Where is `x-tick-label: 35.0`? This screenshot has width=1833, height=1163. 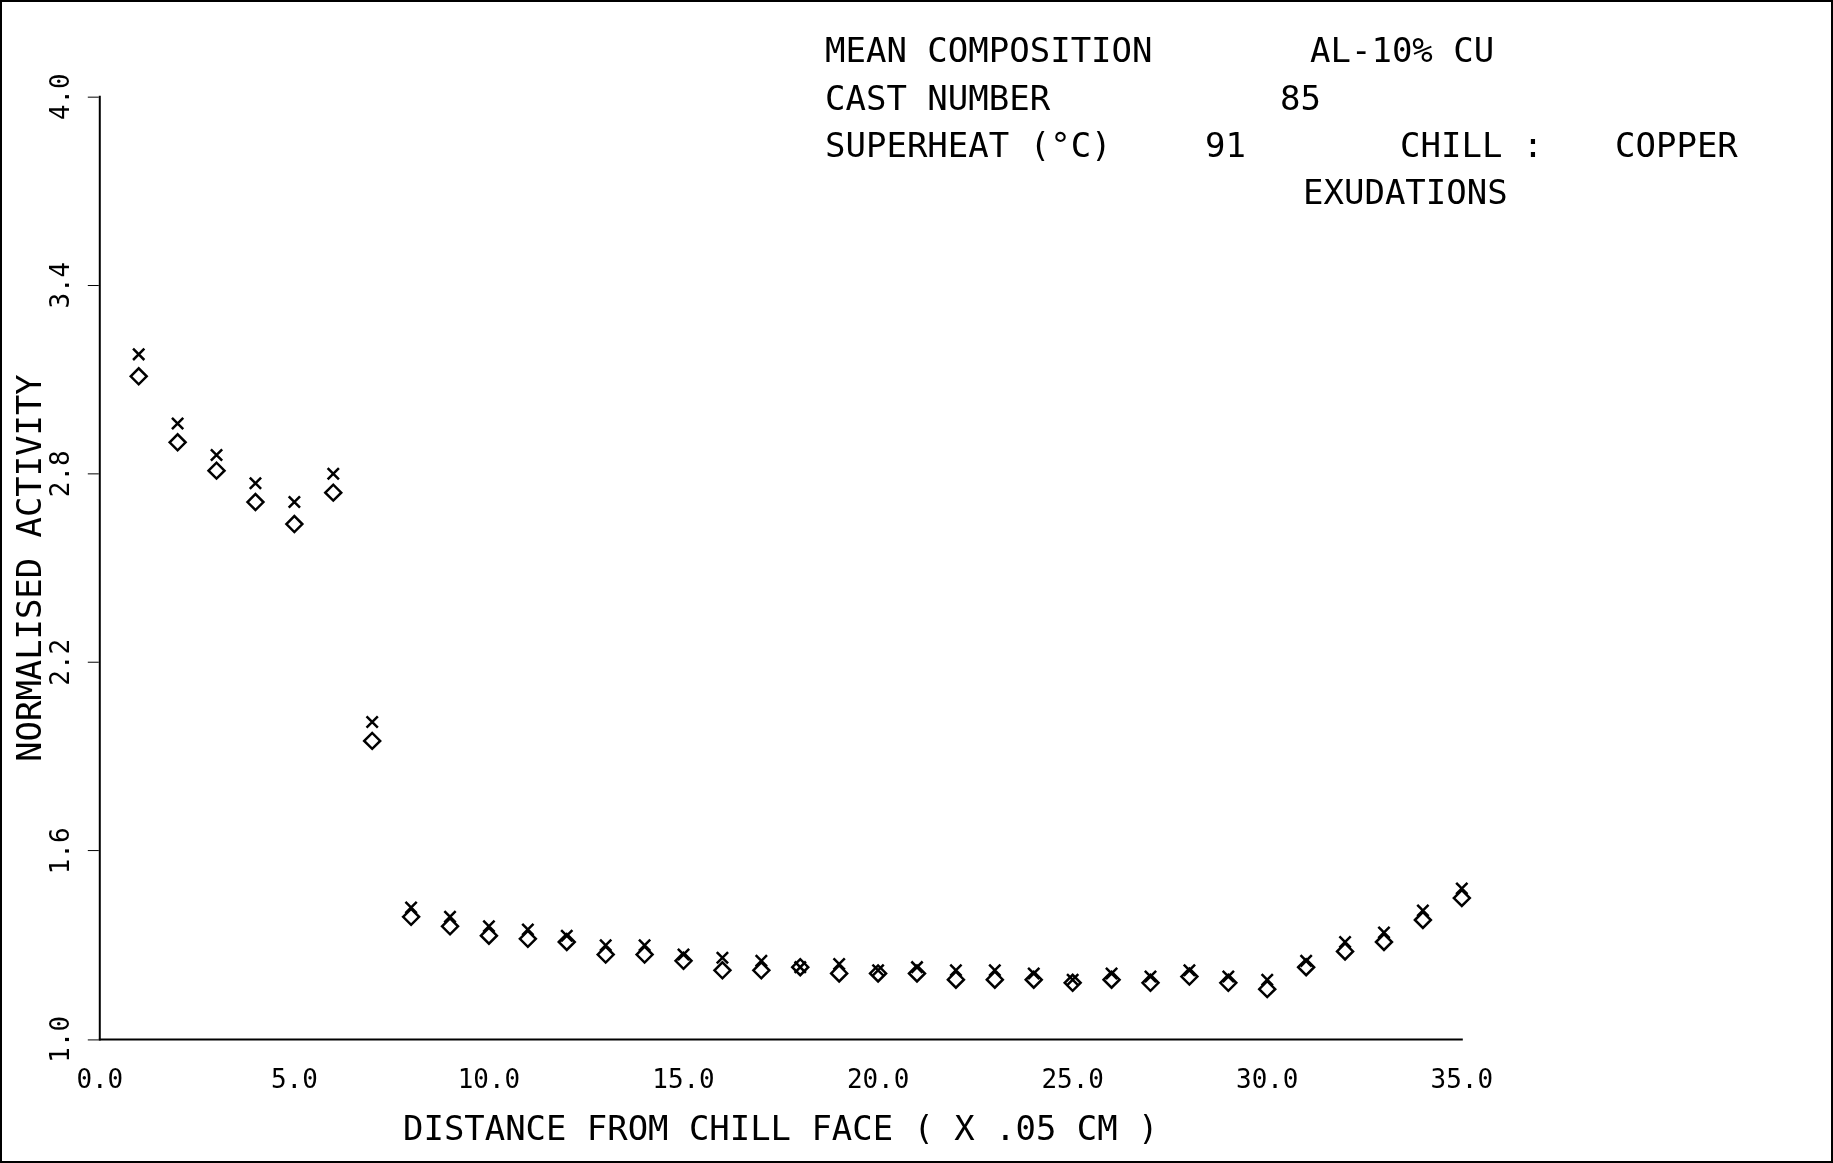
x-tick-label: 35.0 is located at coordinates (1462, 1078).